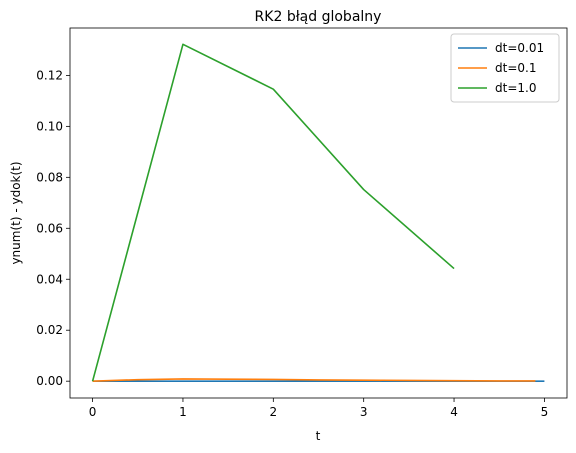 Image resolution: width=576 pixels, height=453 pixels. Describe the element at coordinates (515, 88) in the screenshot. I see `legend-entry-label: dt=1.0` at that location.